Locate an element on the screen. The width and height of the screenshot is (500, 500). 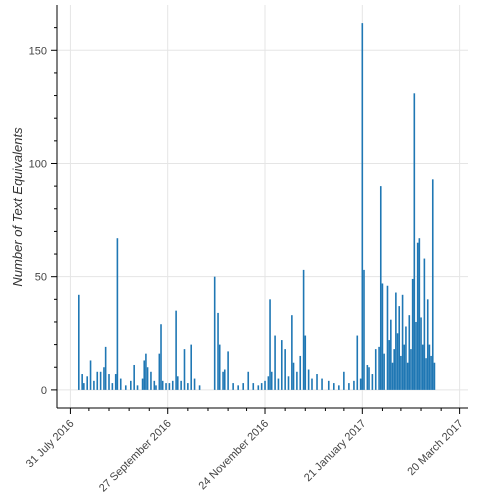
x-tick-label: 21 January 2017 is located at coordinates (335, 451).